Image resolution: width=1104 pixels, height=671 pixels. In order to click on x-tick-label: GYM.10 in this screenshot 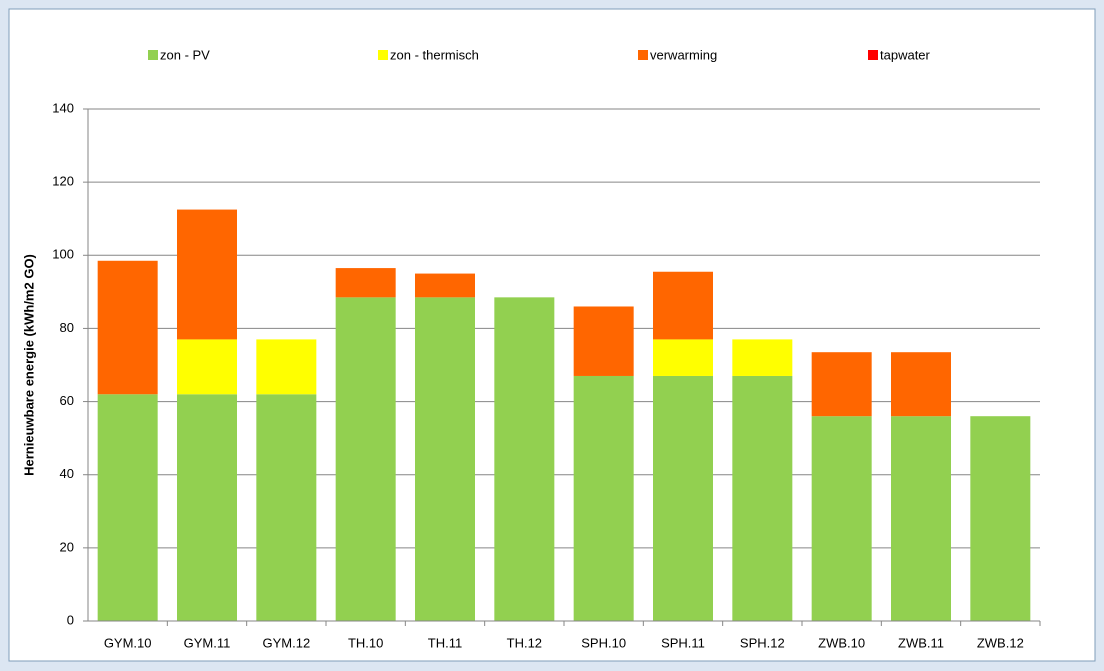, I will do `click(128, 642)`.